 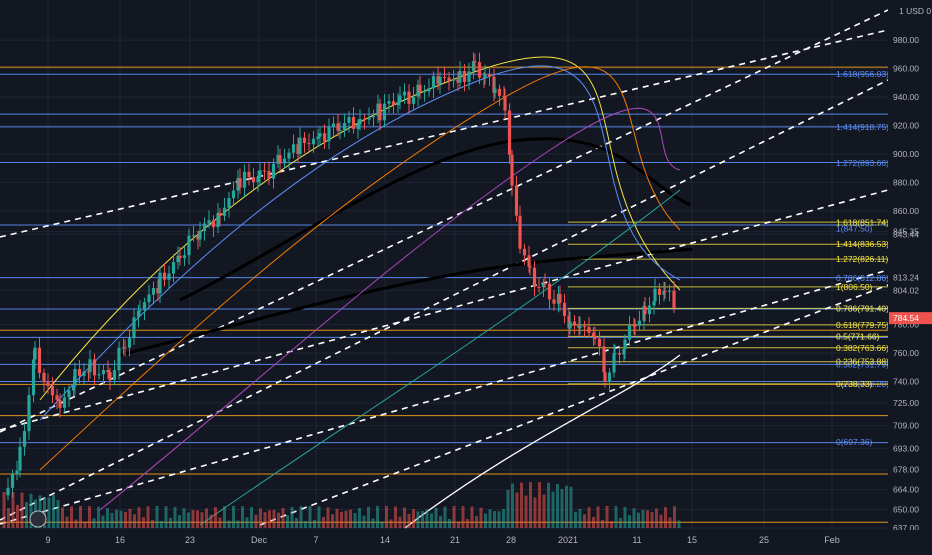 I want to click on fib-label-lower: 0.382(763.66), so click(x=862, y=348).